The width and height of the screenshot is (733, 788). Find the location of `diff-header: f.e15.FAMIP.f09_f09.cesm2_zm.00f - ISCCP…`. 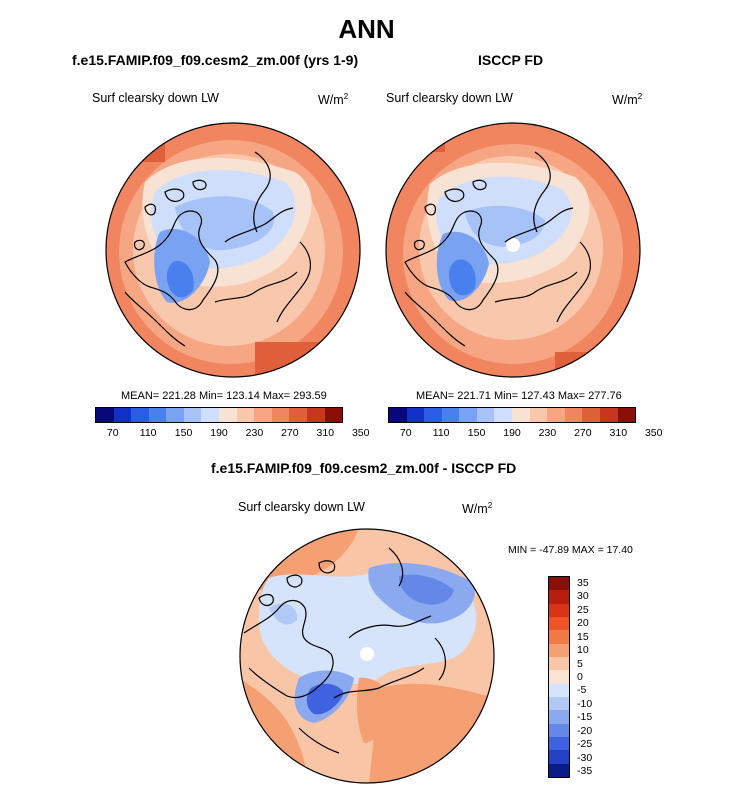

diff-header: f.e15.FAMIP.f09_f09.cesm2_zm.00f - ISCCP… is located at coordinates (364, 468).